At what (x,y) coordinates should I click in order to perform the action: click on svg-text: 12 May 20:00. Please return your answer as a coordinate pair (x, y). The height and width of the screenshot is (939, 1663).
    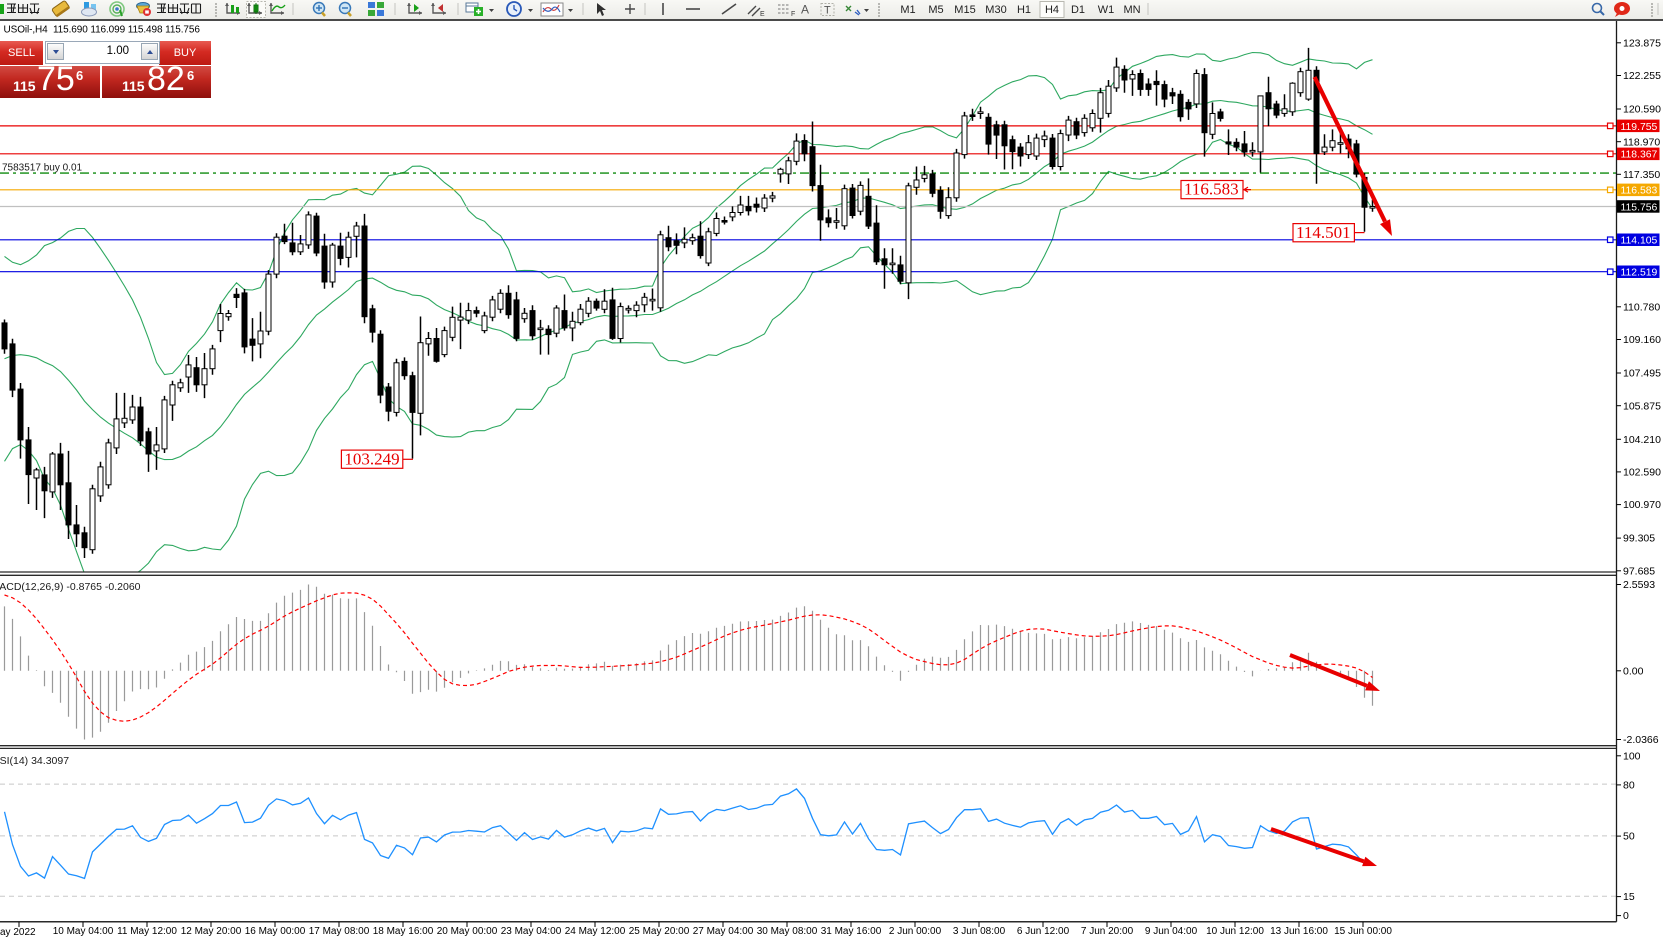
    Looking at the image, I should click on (211, 931).